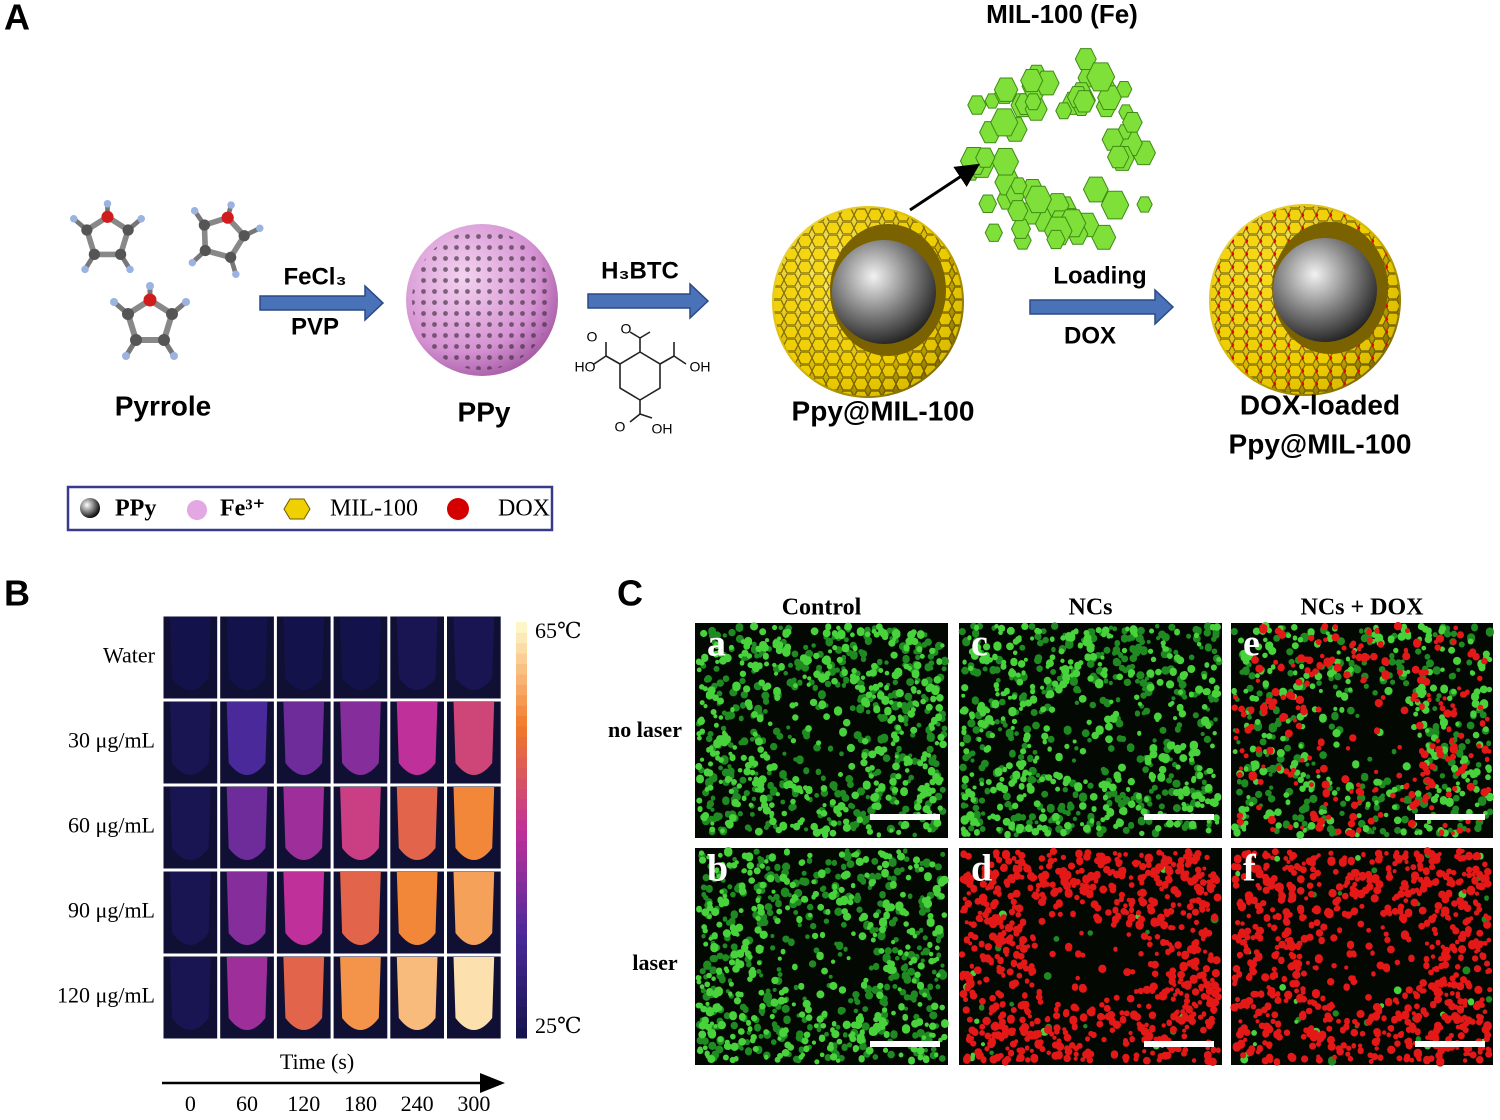 The height and width of the screenshot is (1120, 1500). What do you see at coordinates (315, 326) in the screenshot?
I see `reagent-label: PVP` at bounding box center [315, 326].